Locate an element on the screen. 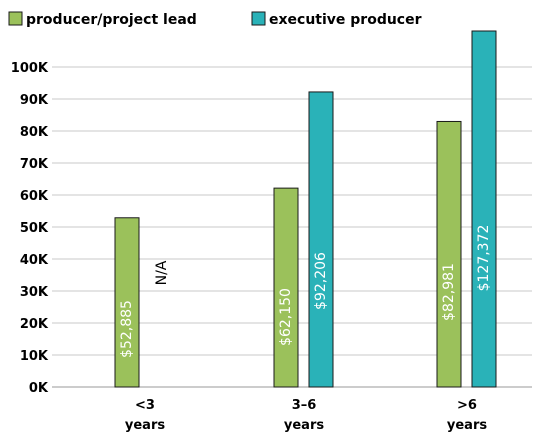 The image size is (548, 435). x-tick-label: 3–6 is located at coordinates (304, 405).